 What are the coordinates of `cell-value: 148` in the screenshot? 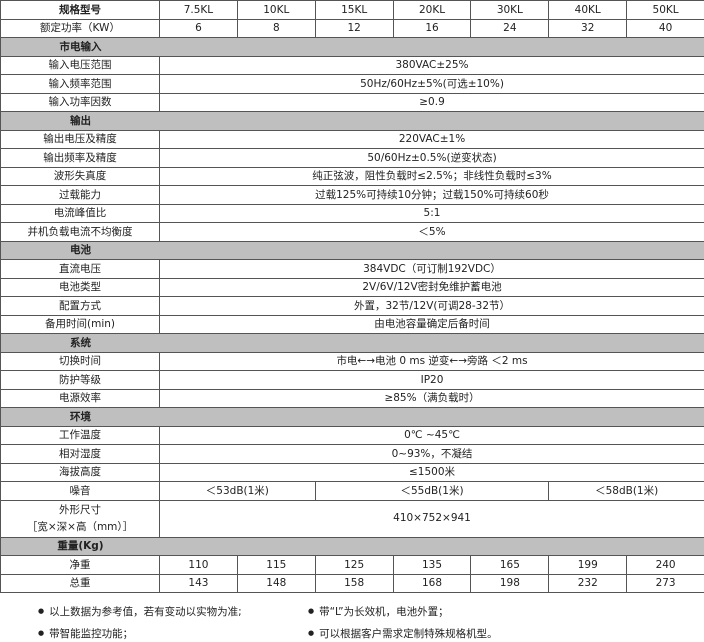 It's located at (276, 583).